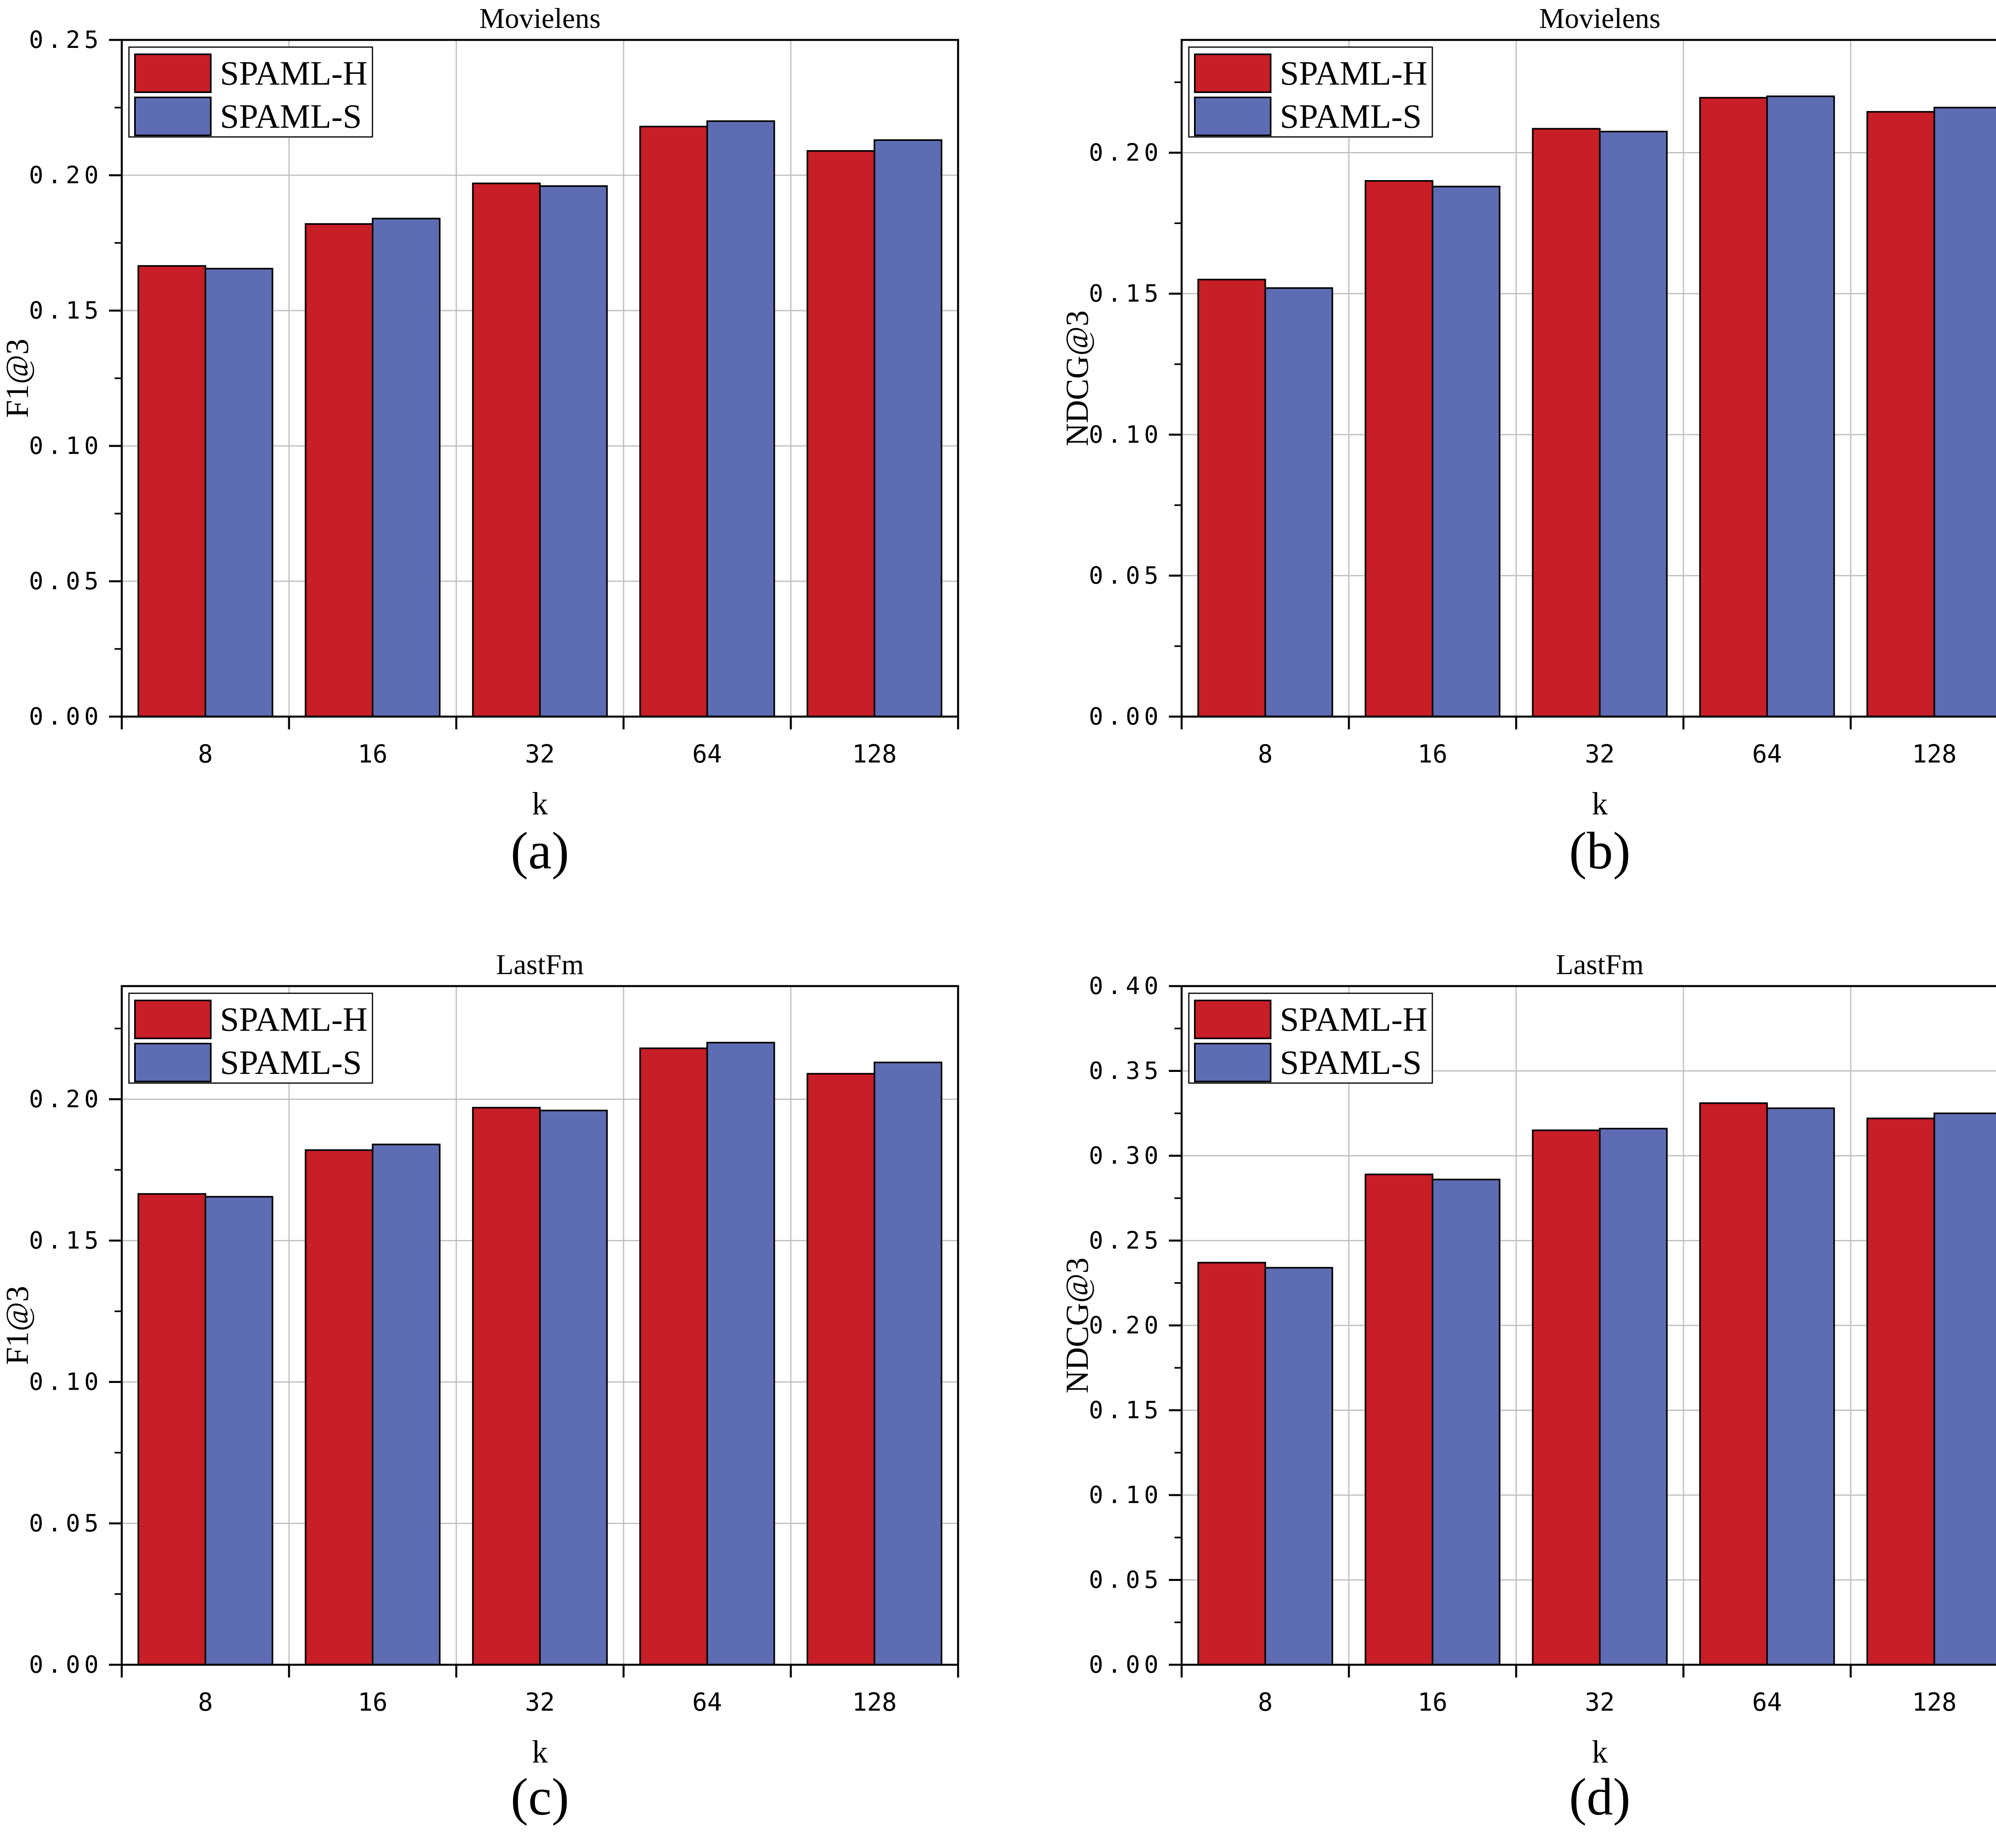 The height and width of the screenshot is (1848, 1996). I want to click on y-tick-label: 0.30, so click(1126, 1156).